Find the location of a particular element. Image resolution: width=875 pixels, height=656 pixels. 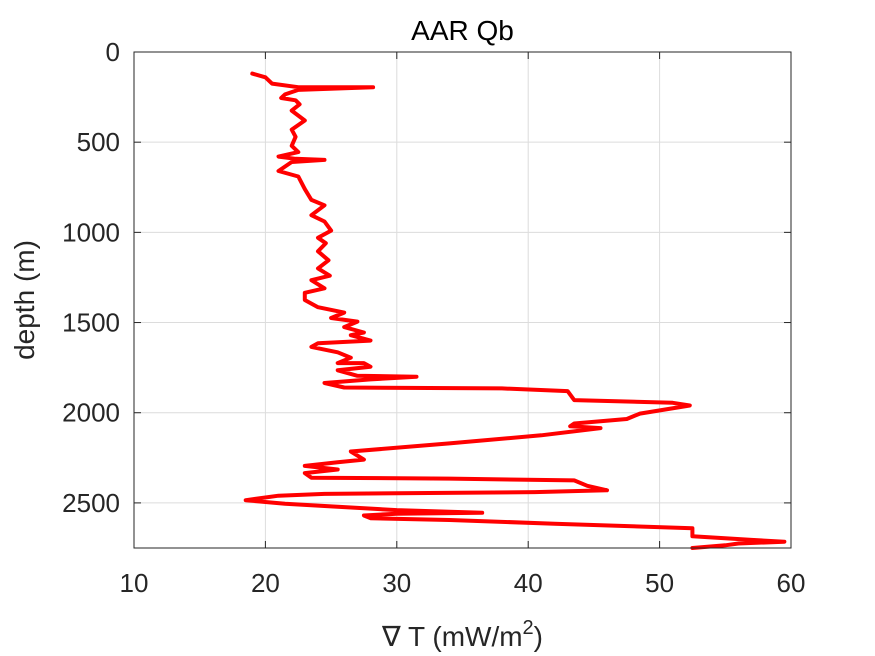

y-tick-label: 2500 is located at coordinates (91, 503).